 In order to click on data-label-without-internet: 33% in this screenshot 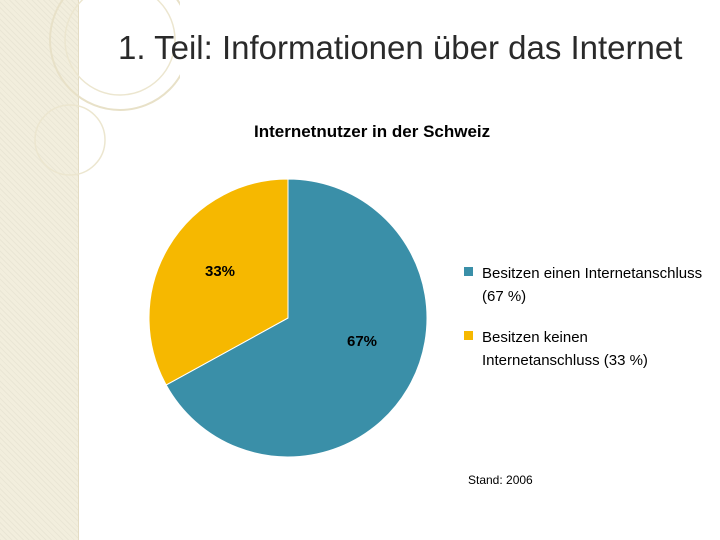, I will do `click(220, 271)`.